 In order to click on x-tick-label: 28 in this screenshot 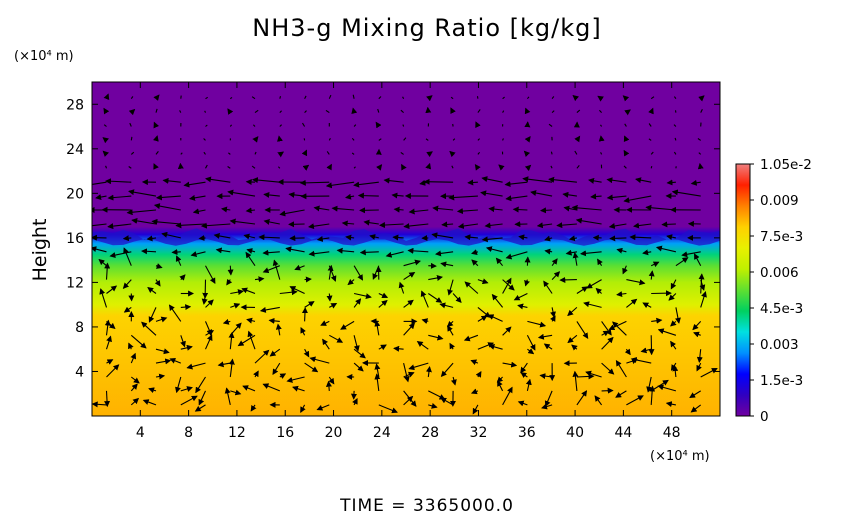, I will do `click(430, 433)`.